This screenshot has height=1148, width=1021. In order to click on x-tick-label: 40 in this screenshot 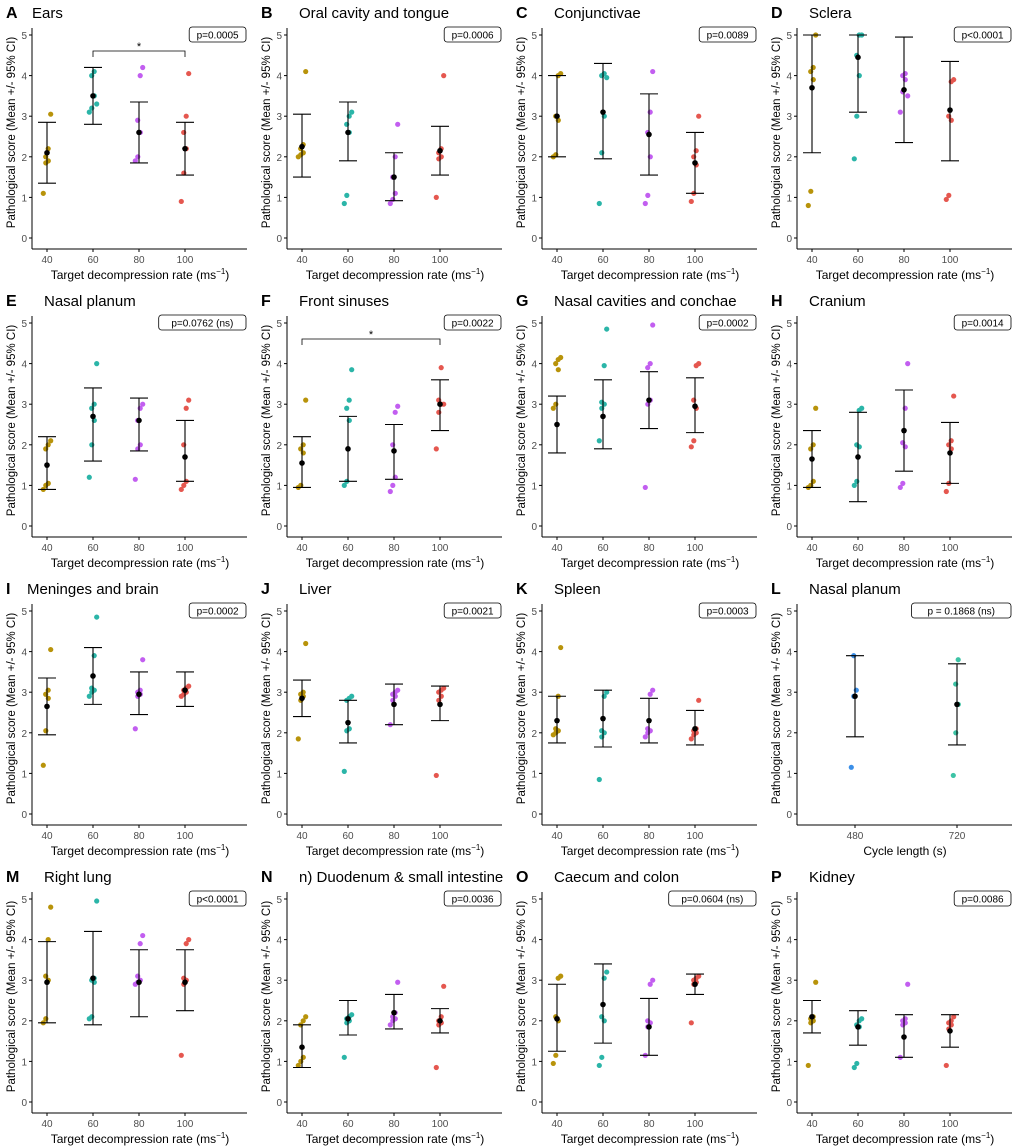, I will do `click(47, 548)`.